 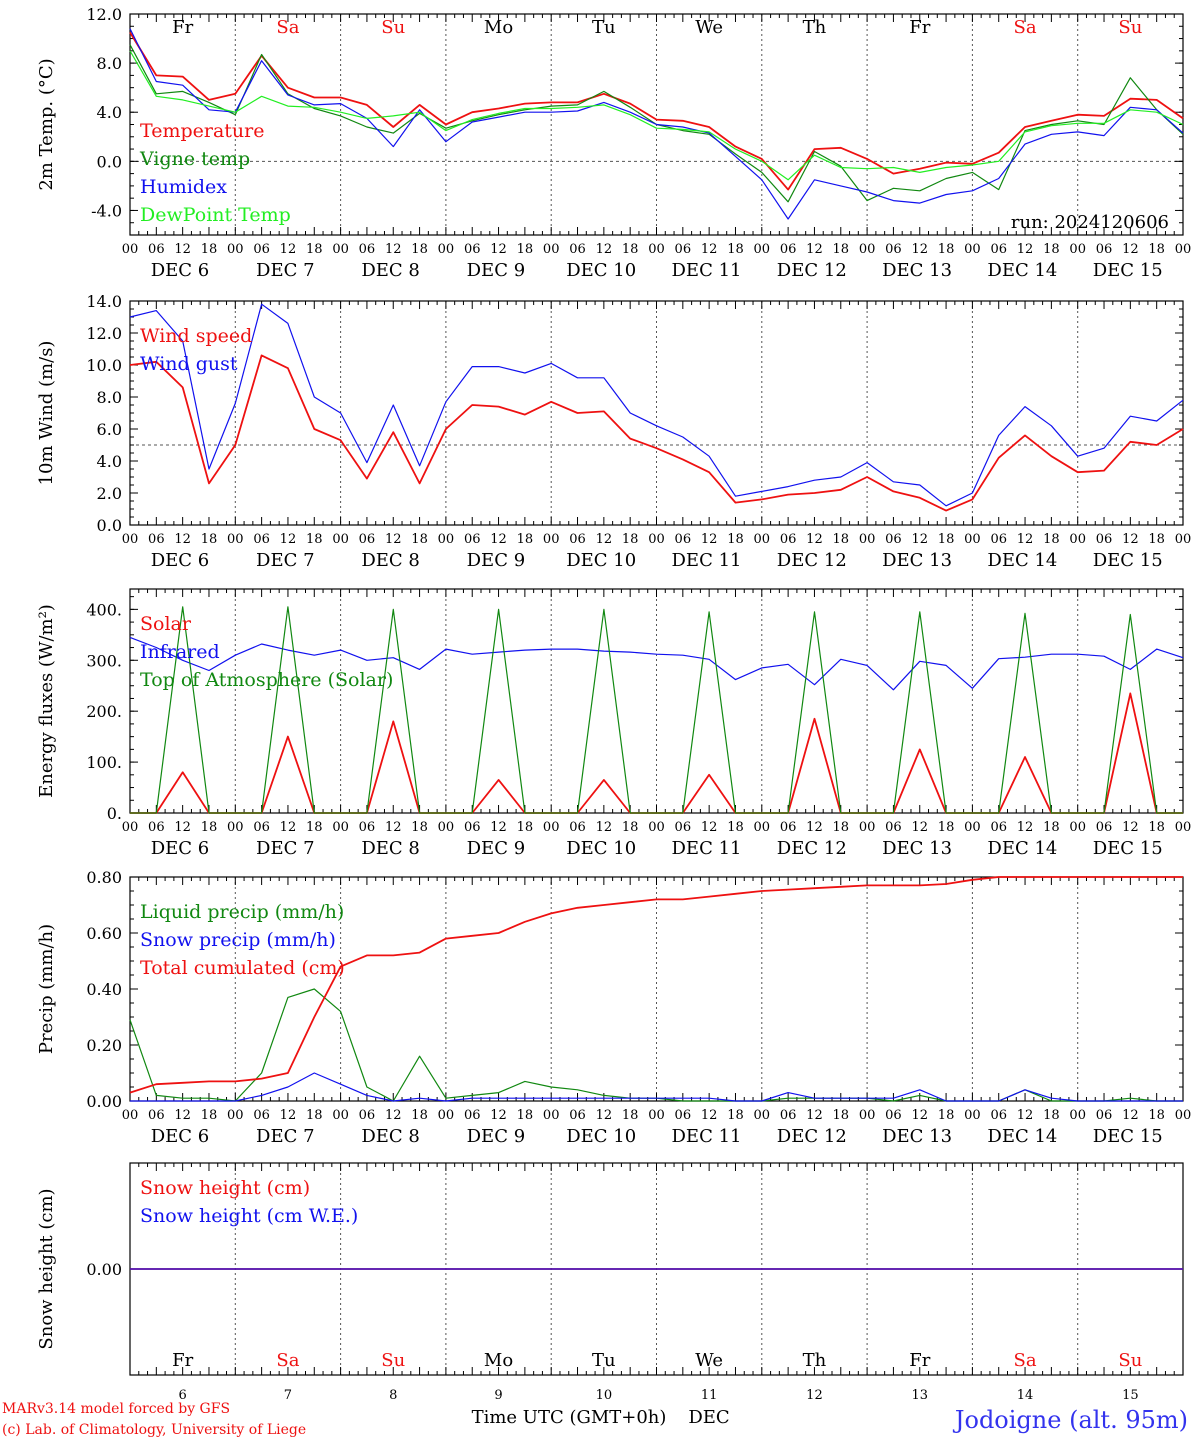 I want to click on y-tick-label: 0.00, so click(x=104, y=1269).